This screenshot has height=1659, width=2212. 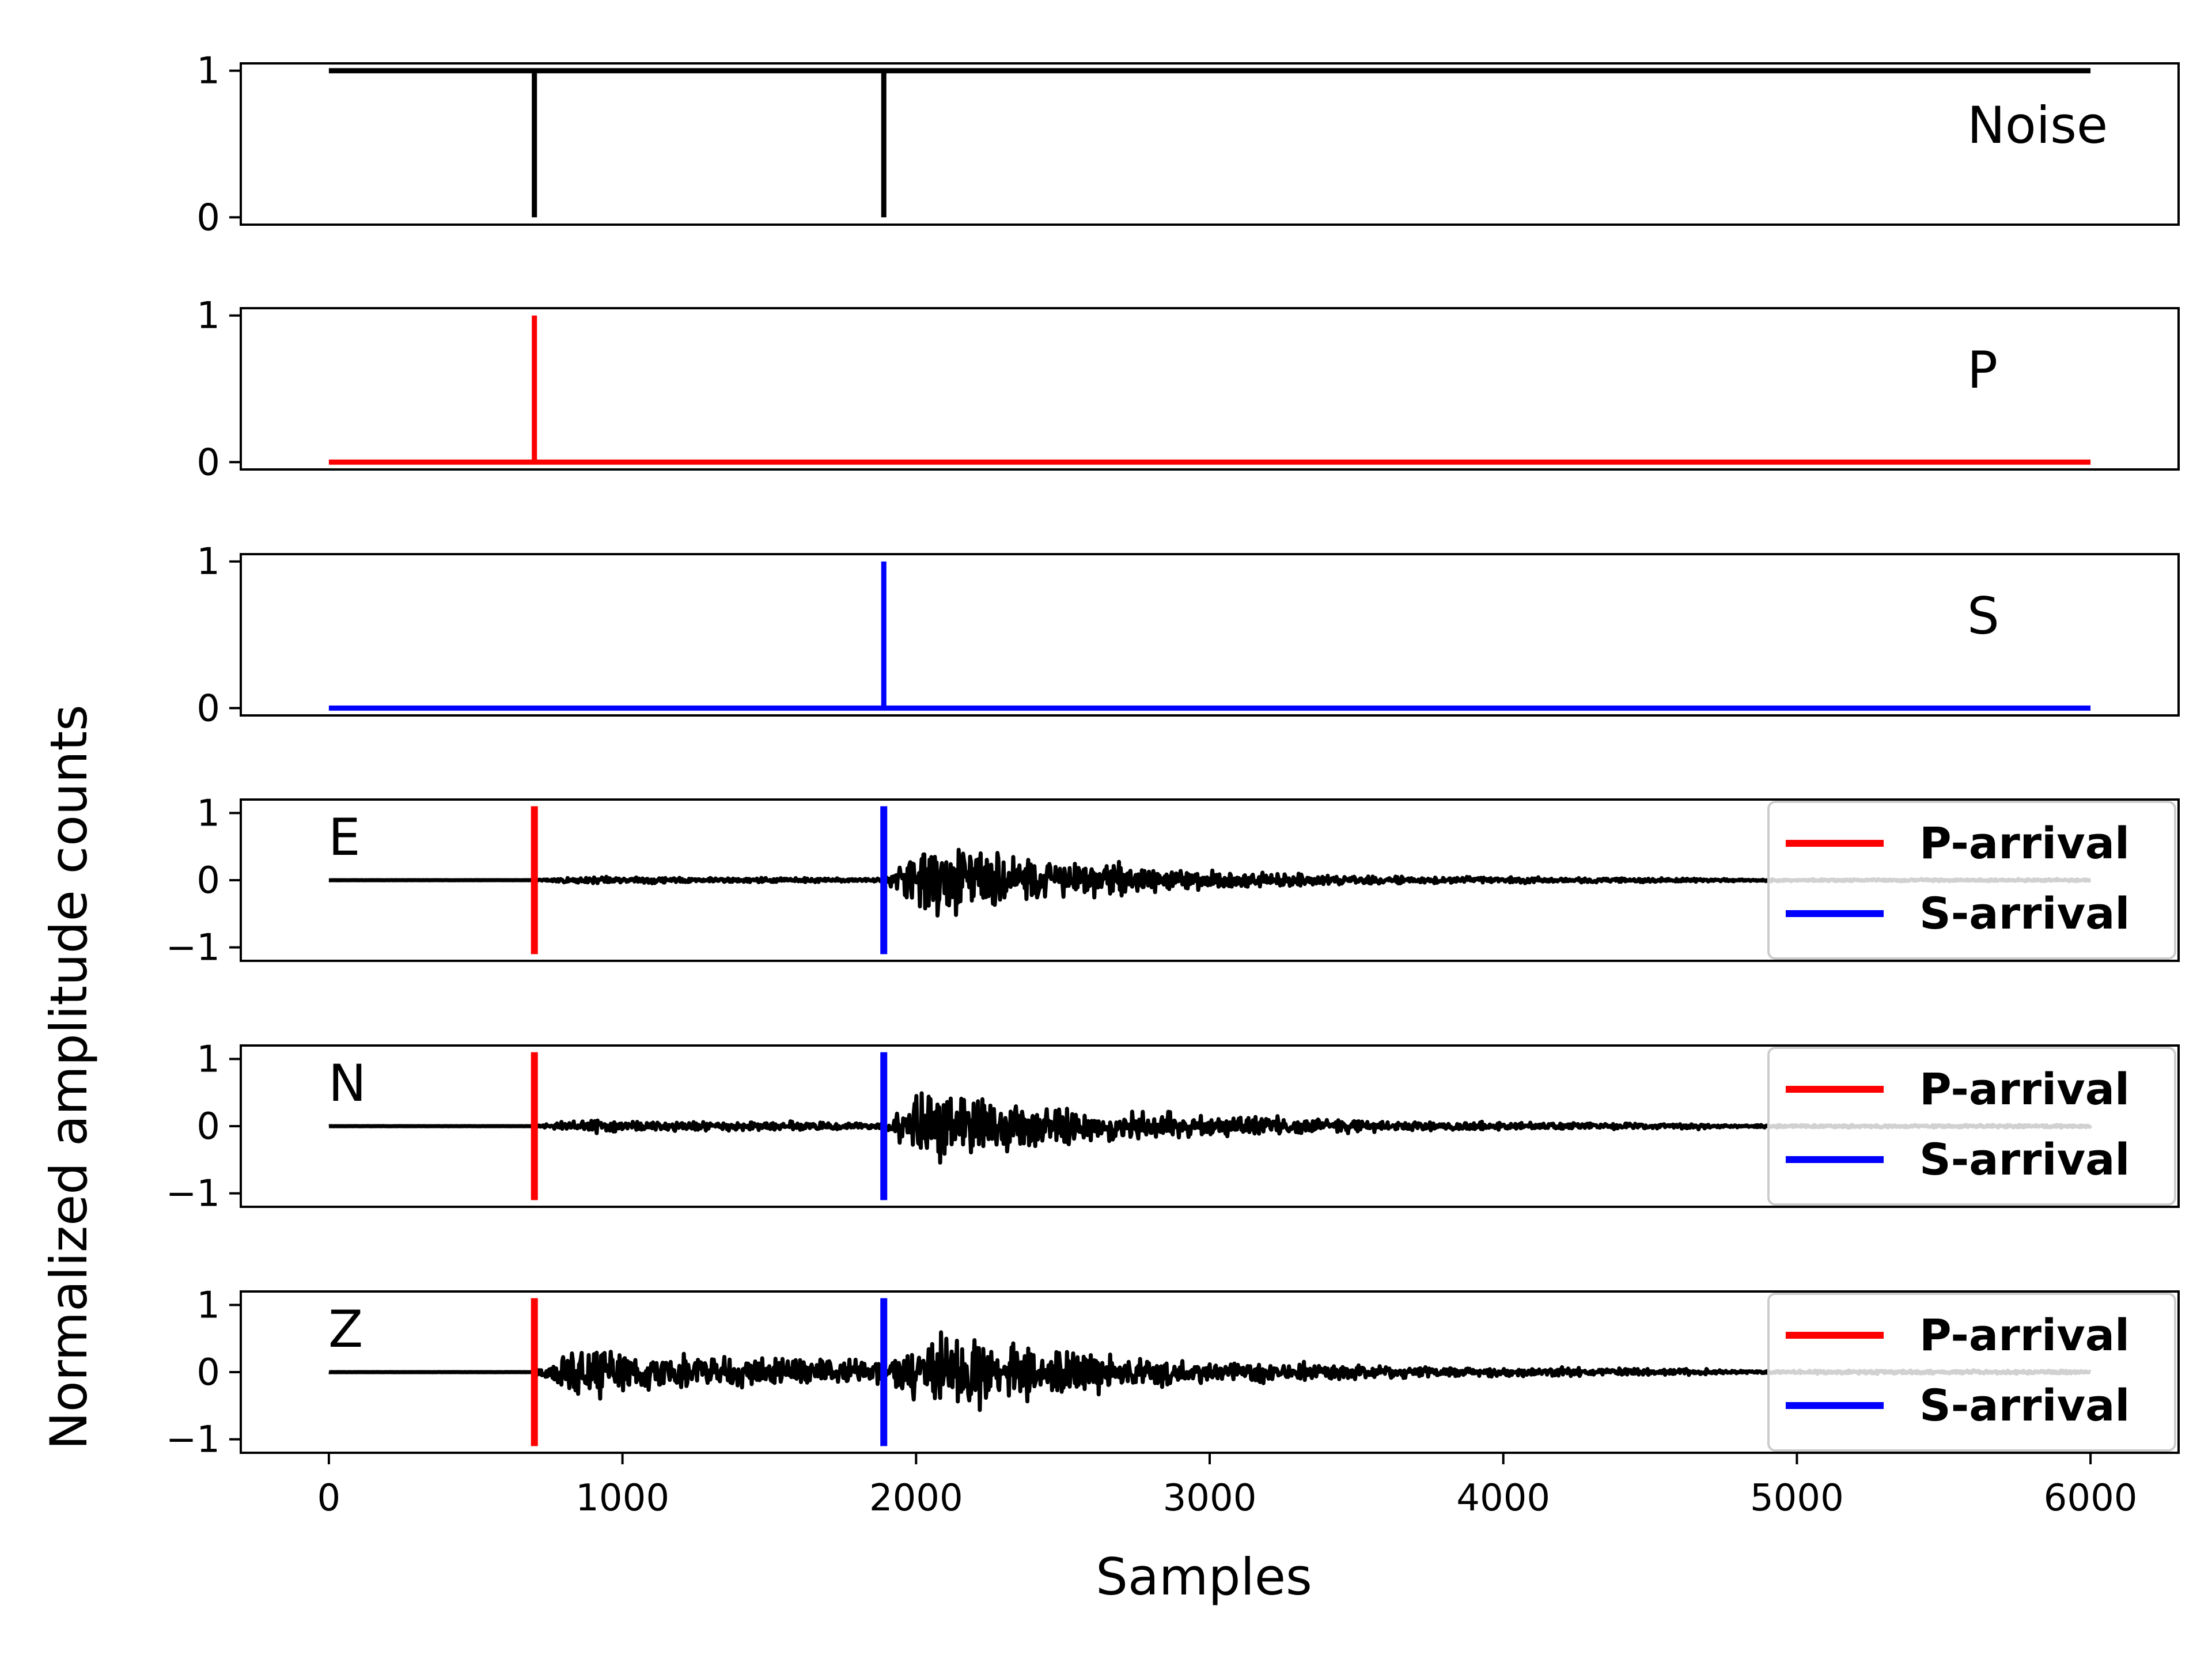 I want to click on x-tick-label: 4000, so click(x=1503, y=1498).